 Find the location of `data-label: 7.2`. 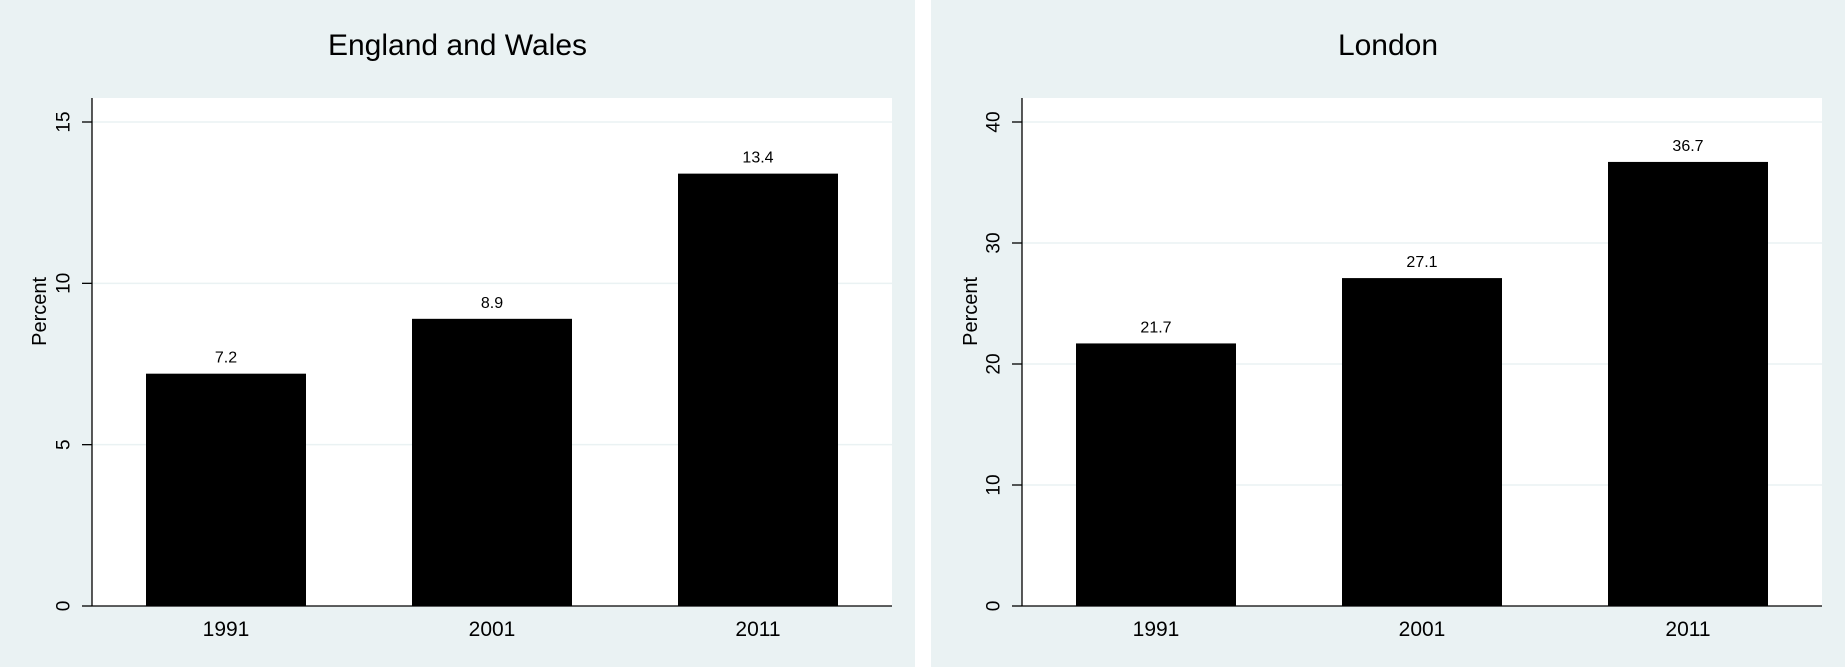

data-label: 7.2 is located at coordinates (226, 358).